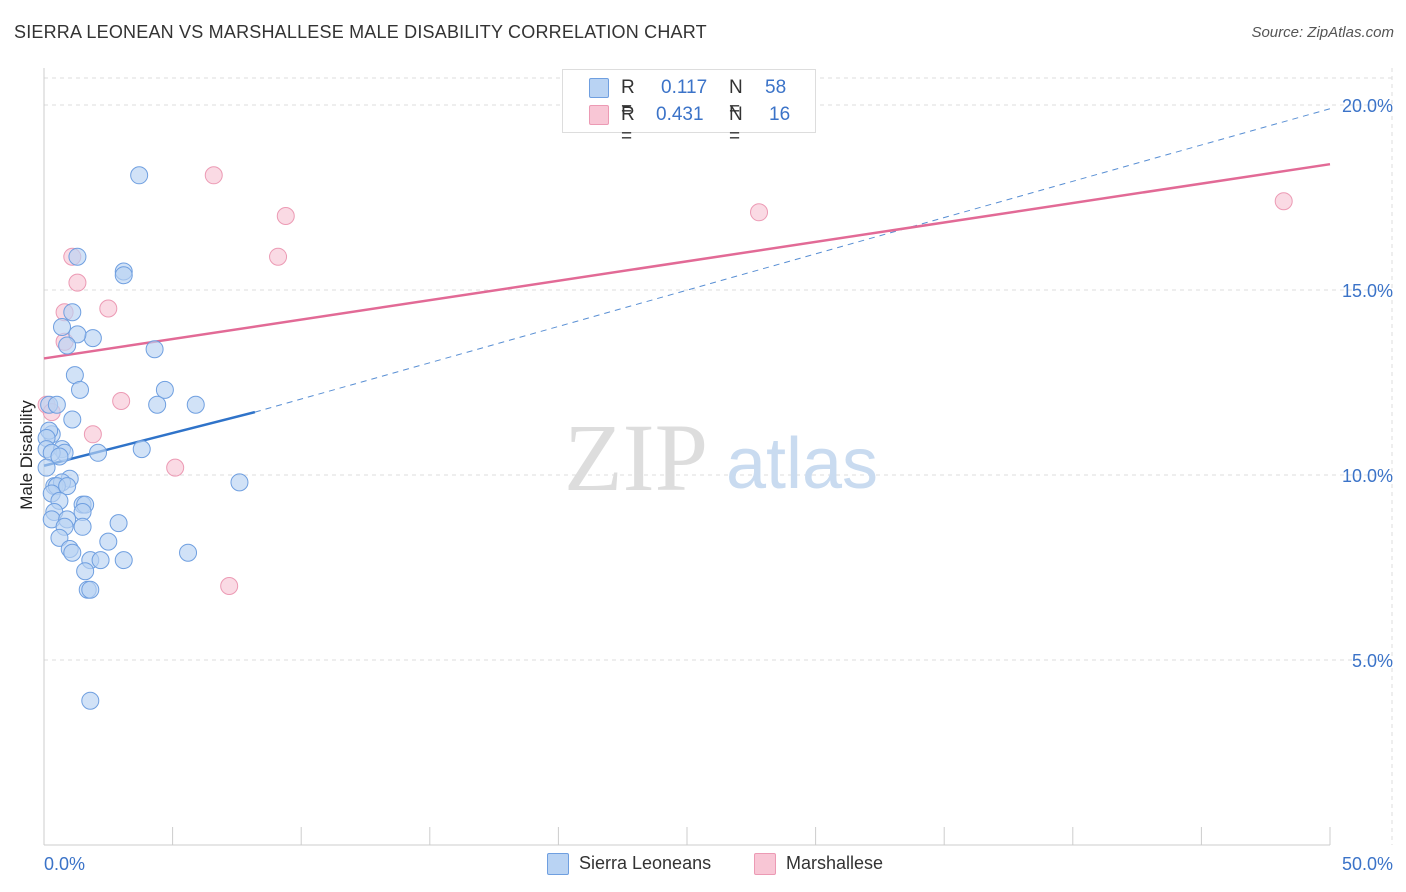 This screenshot has height=892, width=1406. What do you see at coordinates (64, 864) in the screenshot?
I see `x-tick-label-min: 0.0%` at bounding box center [64, 864].